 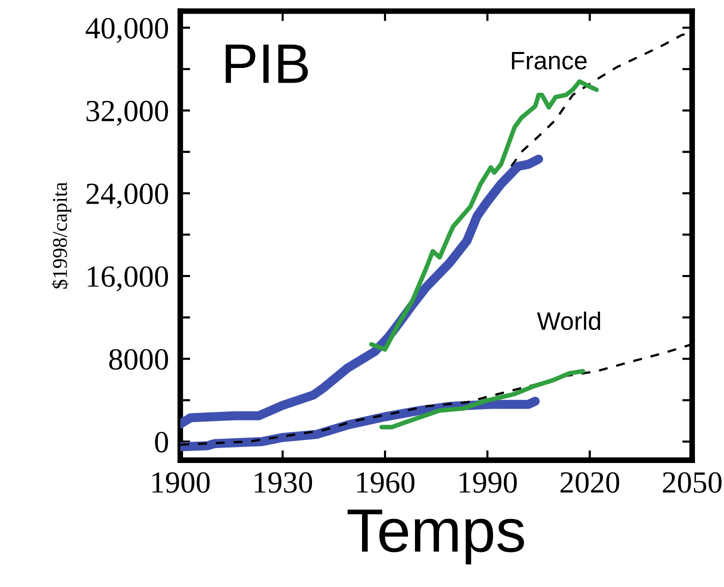 I want to click on x-tick-label: 1960, so click(x=385, y=482).